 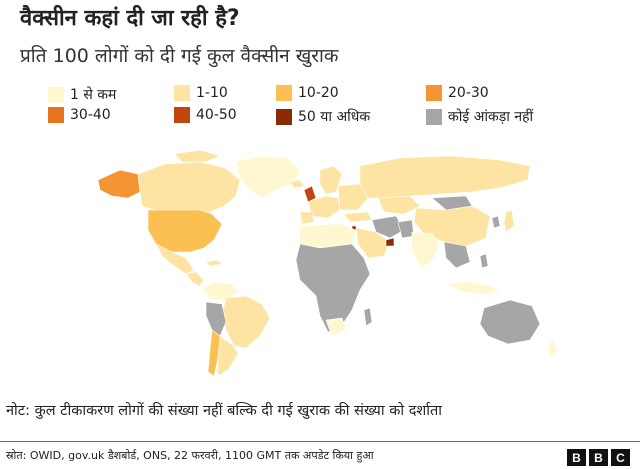 I want to click on legend-item-1-10: 1-10, so click(x=201, y=93).